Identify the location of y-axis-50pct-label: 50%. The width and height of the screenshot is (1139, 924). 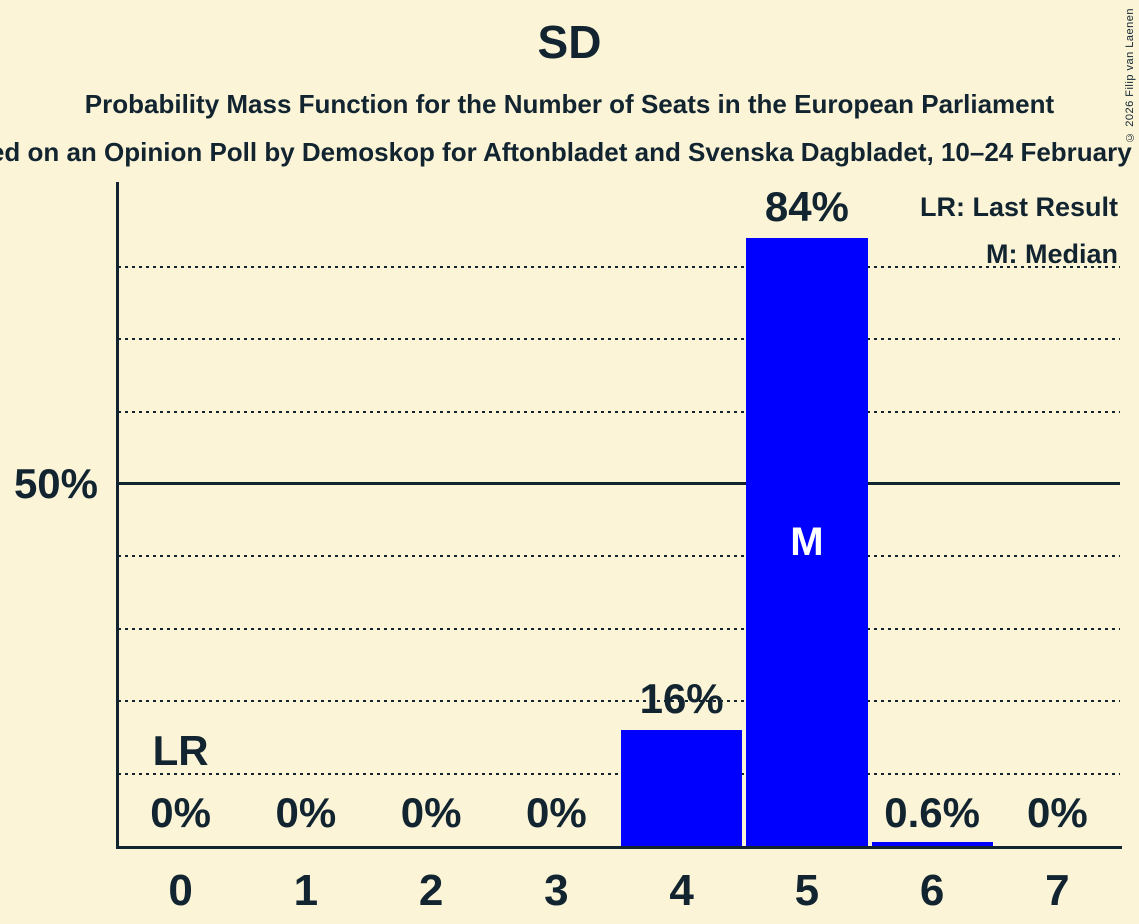
(55, 483).